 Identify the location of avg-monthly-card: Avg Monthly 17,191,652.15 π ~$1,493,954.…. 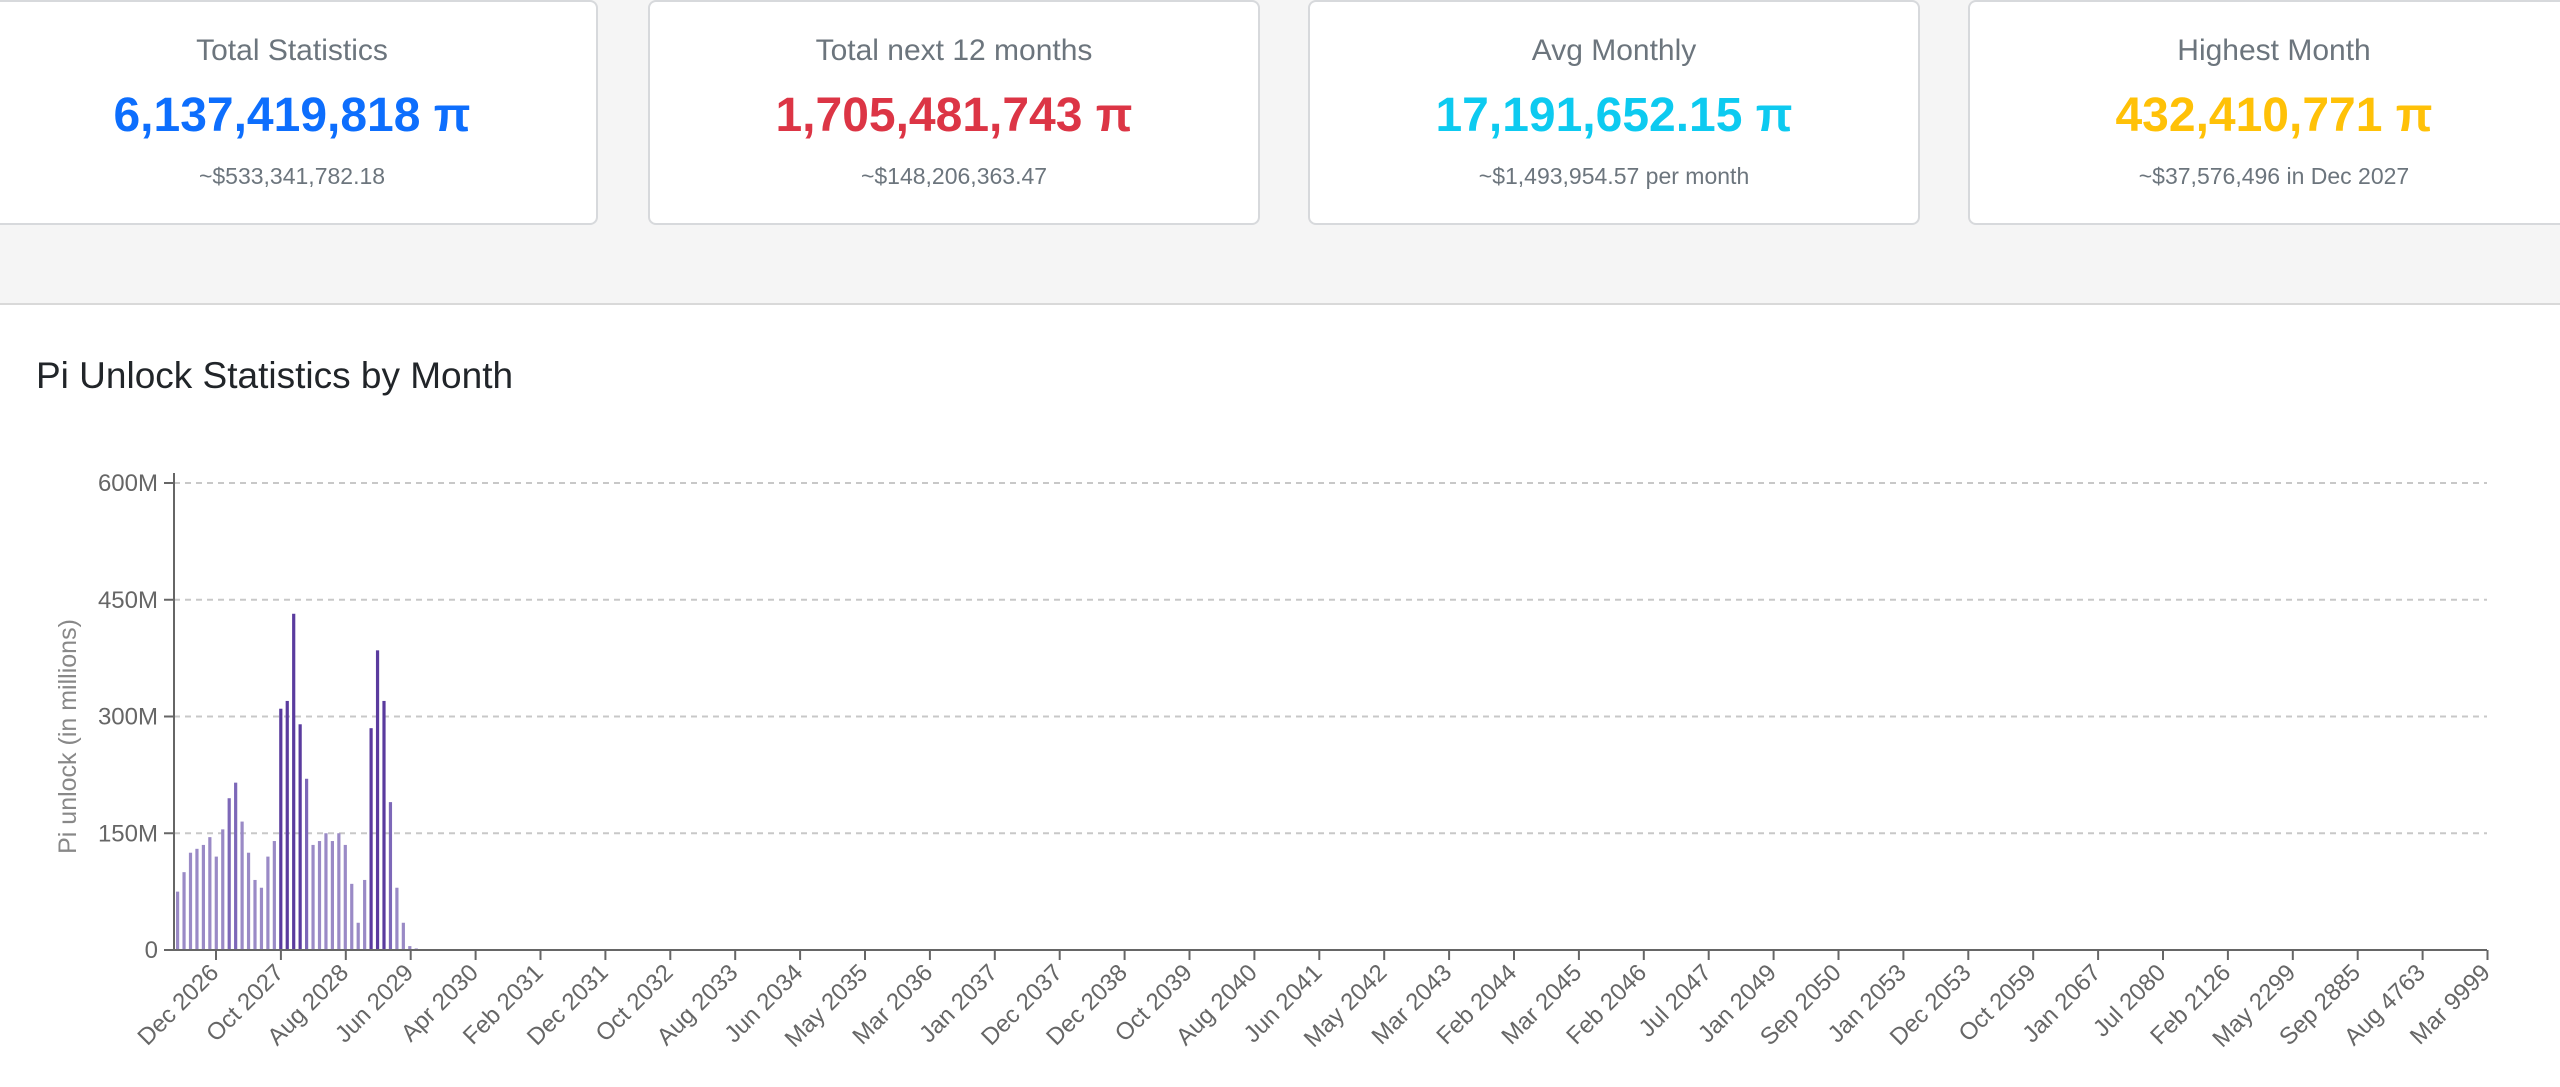
(1614, 112).